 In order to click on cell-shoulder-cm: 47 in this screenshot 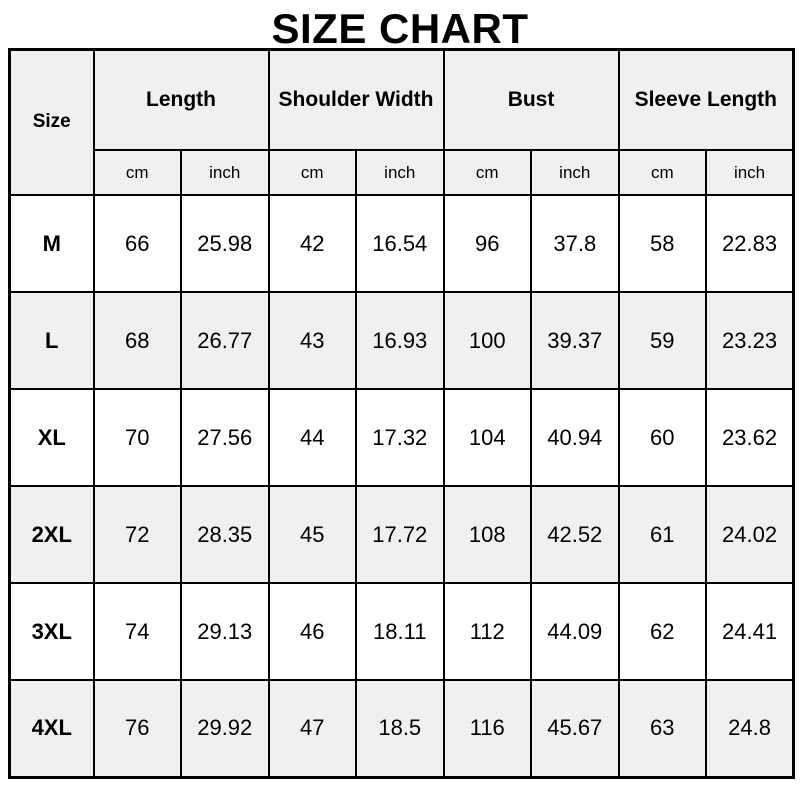, I will do `click(312, 728)`.